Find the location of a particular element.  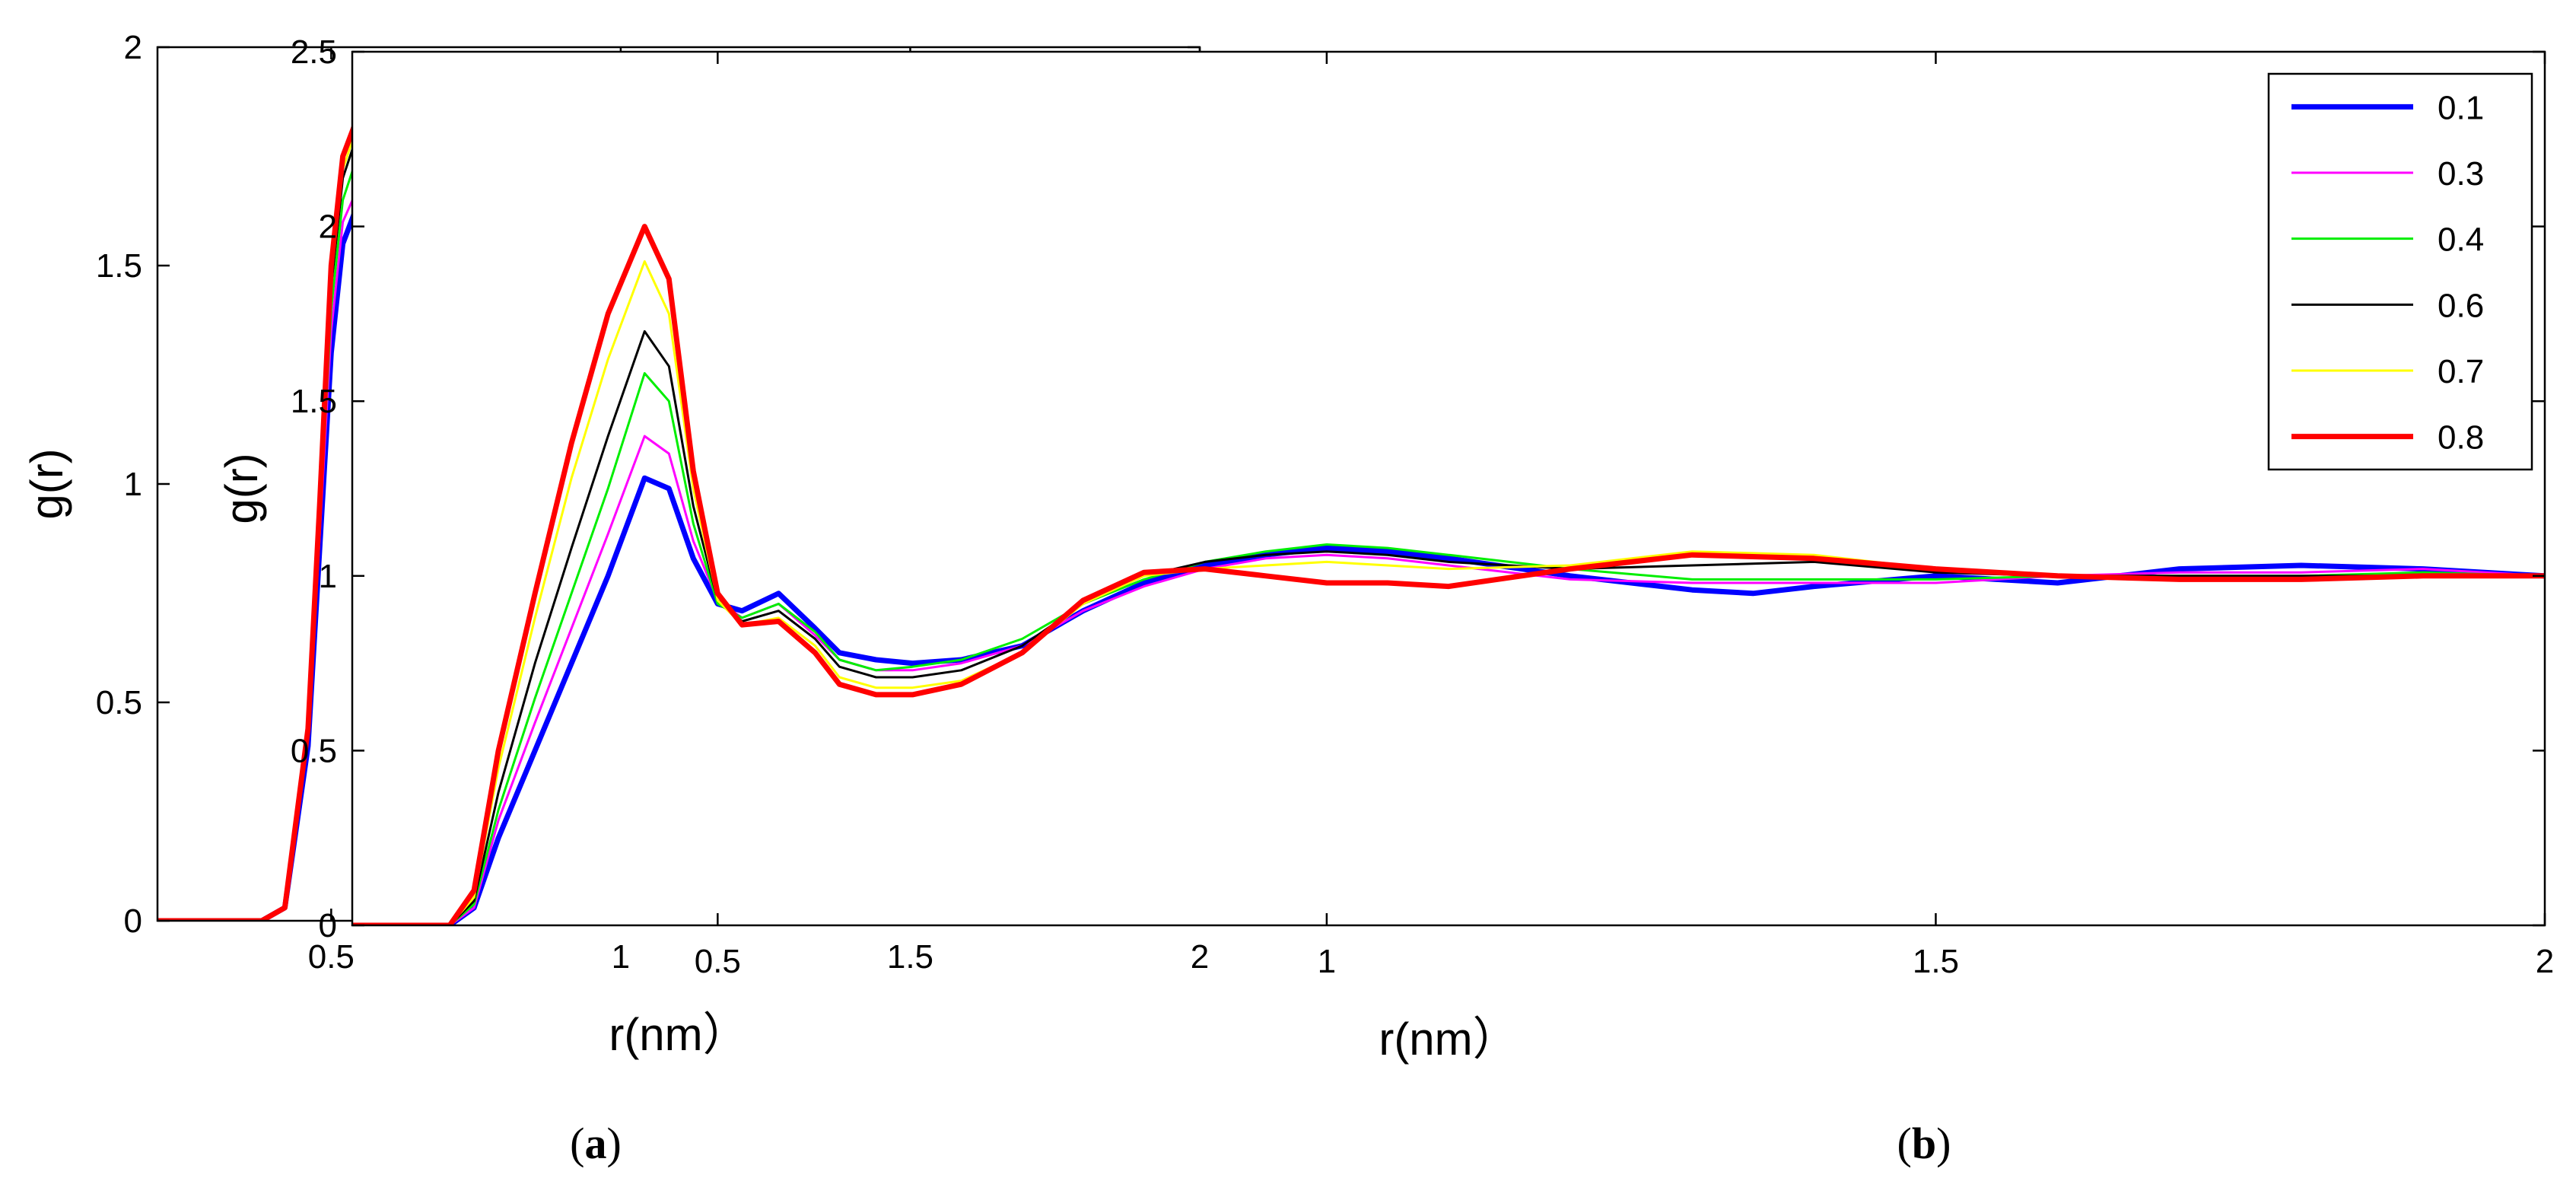

legend-box is located at coordinates (2400, 271).